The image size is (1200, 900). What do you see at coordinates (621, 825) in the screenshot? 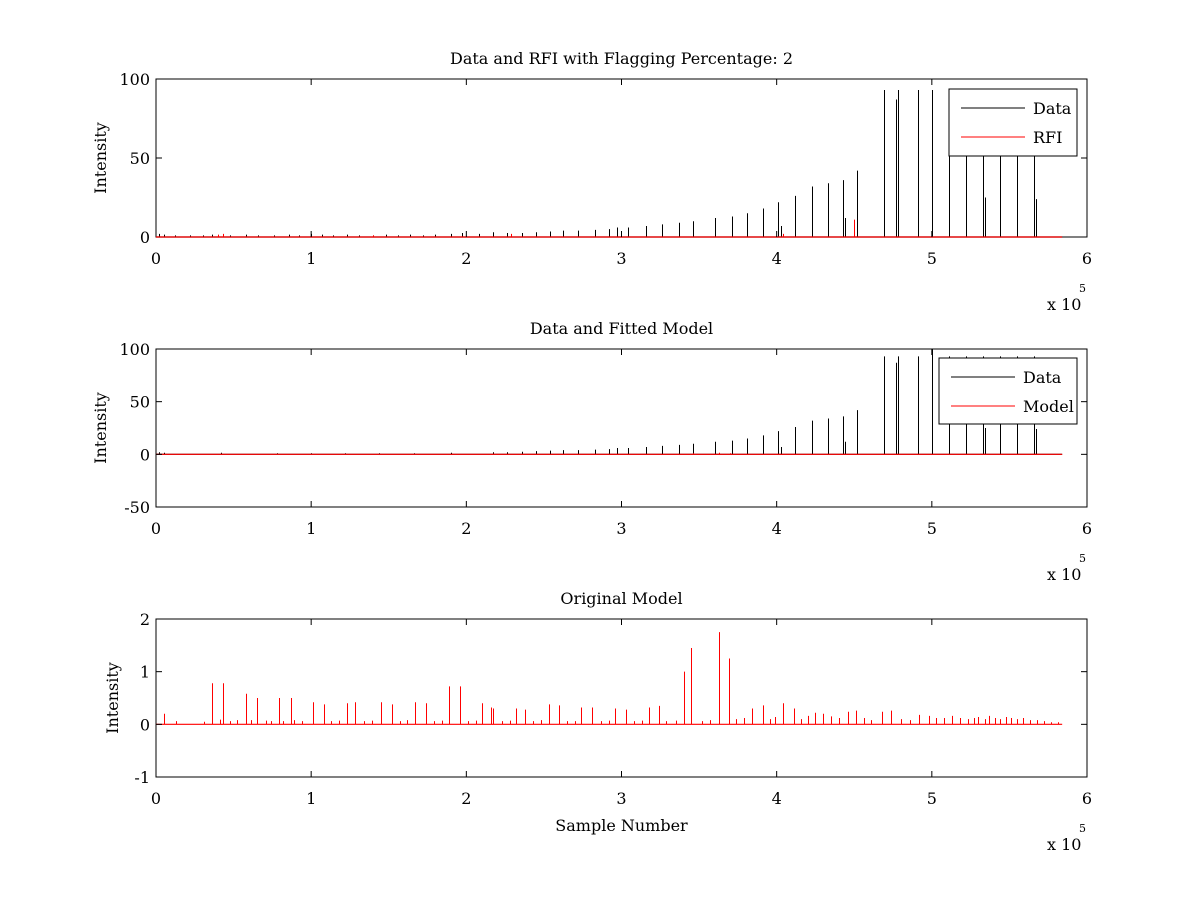
I see `x-axis-label: Sample Number` at bounding box center [621, 825].